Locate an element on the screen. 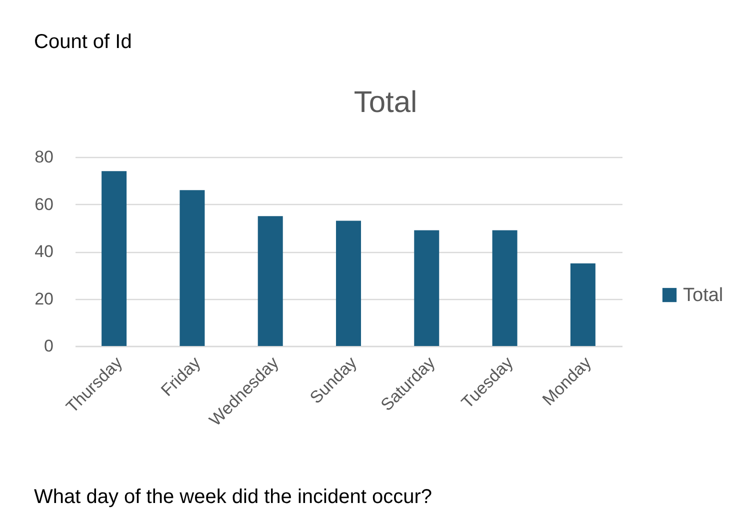 This screenshot has height=526, width=745. legend-label: Total is located at coordinates (703, 295).